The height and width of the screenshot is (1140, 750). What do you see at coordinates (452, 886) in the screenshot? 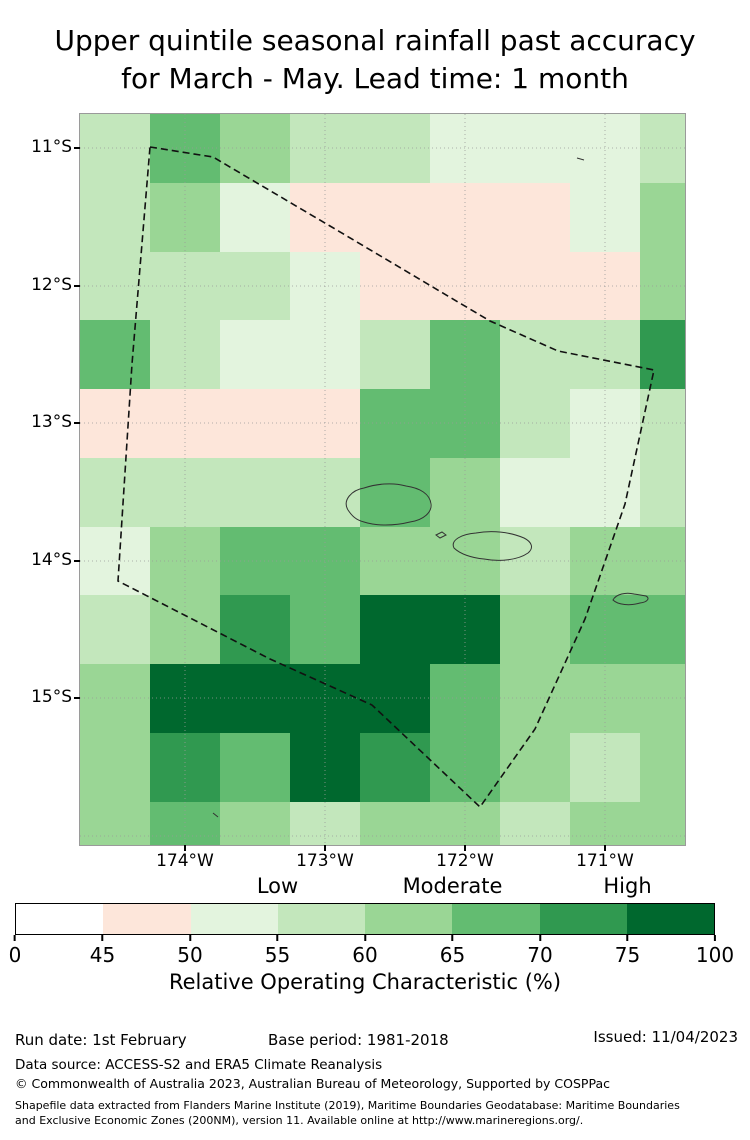
I see `colorbar-category-moderate: Moderate` at bounding box center [452, 886].